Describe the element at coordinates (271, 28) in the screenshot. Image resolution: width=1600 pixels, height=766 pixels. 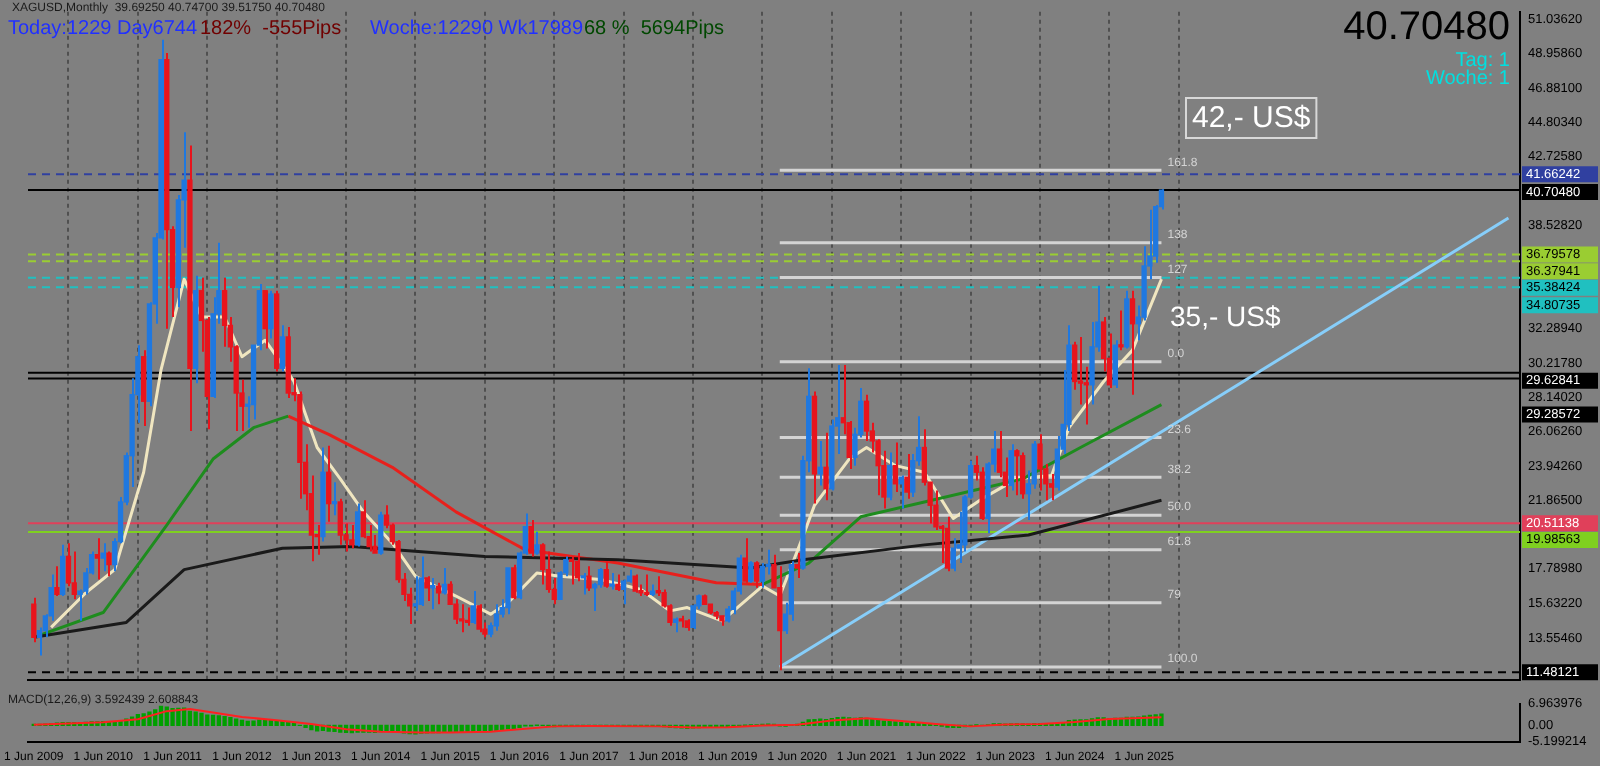
I see `annotation: 182% -555Pips` at that location.